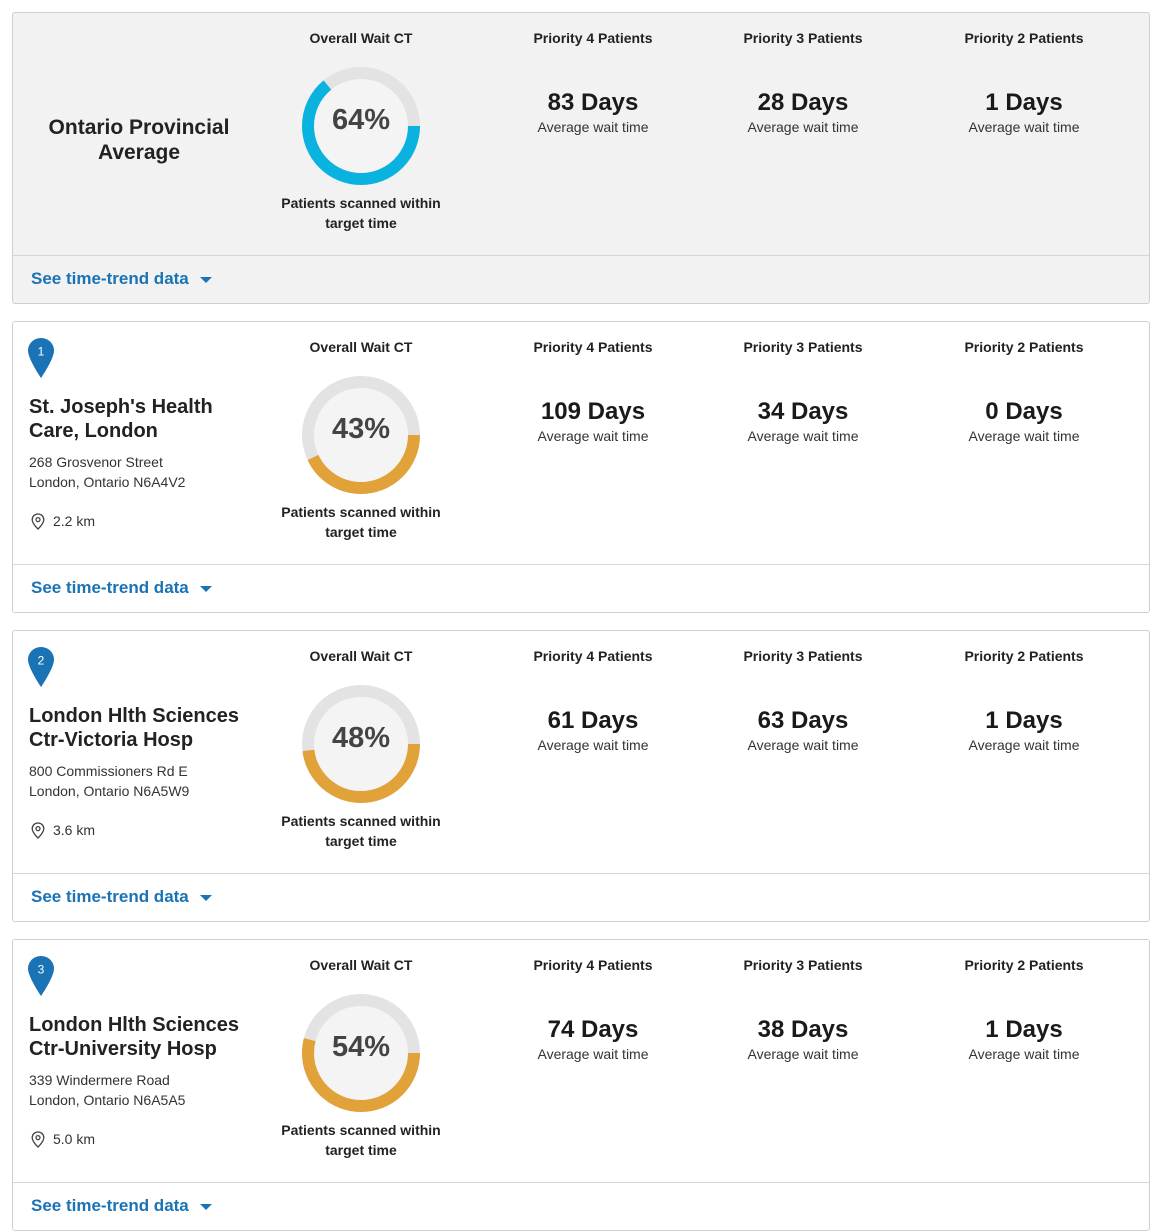  What do you see at coordinates (803, 411) in the screenshot?
I see `priority-3-days: 34 Days` at bounding box center [803, 411].